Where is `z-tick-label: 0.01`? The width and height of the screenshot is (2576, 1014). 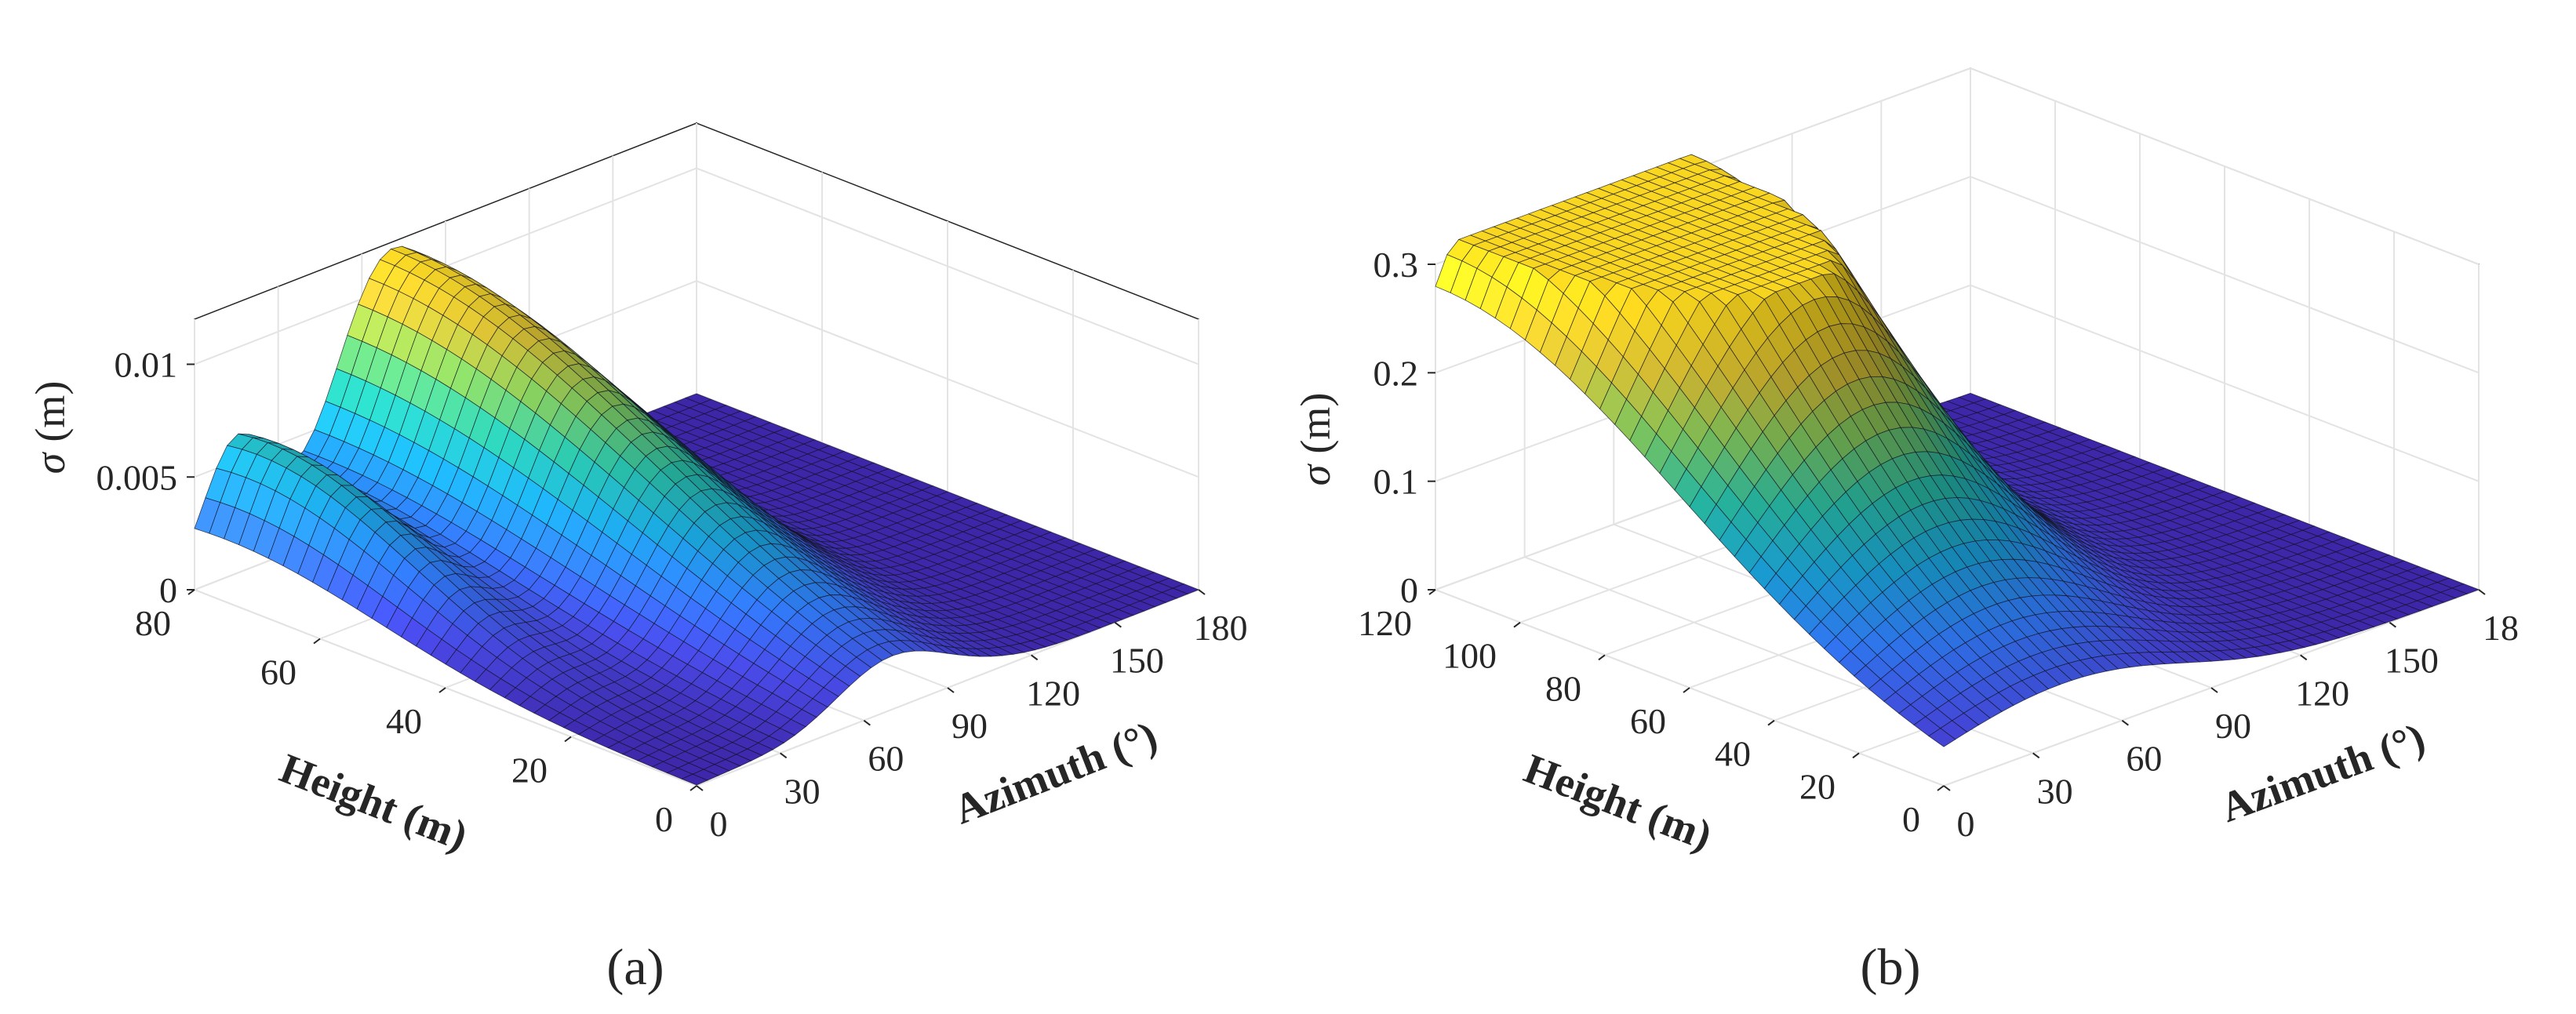 z-tick-label: 0.01 is located at coordinates (146, 365).